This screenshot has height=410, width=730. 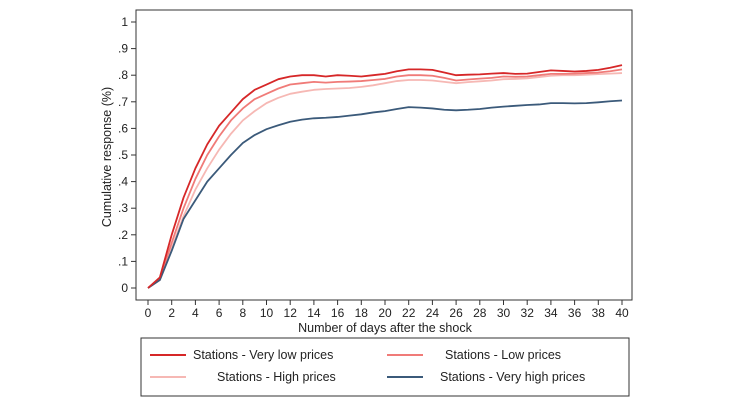 I want to click on legend-box, so click(x=385, y=367).